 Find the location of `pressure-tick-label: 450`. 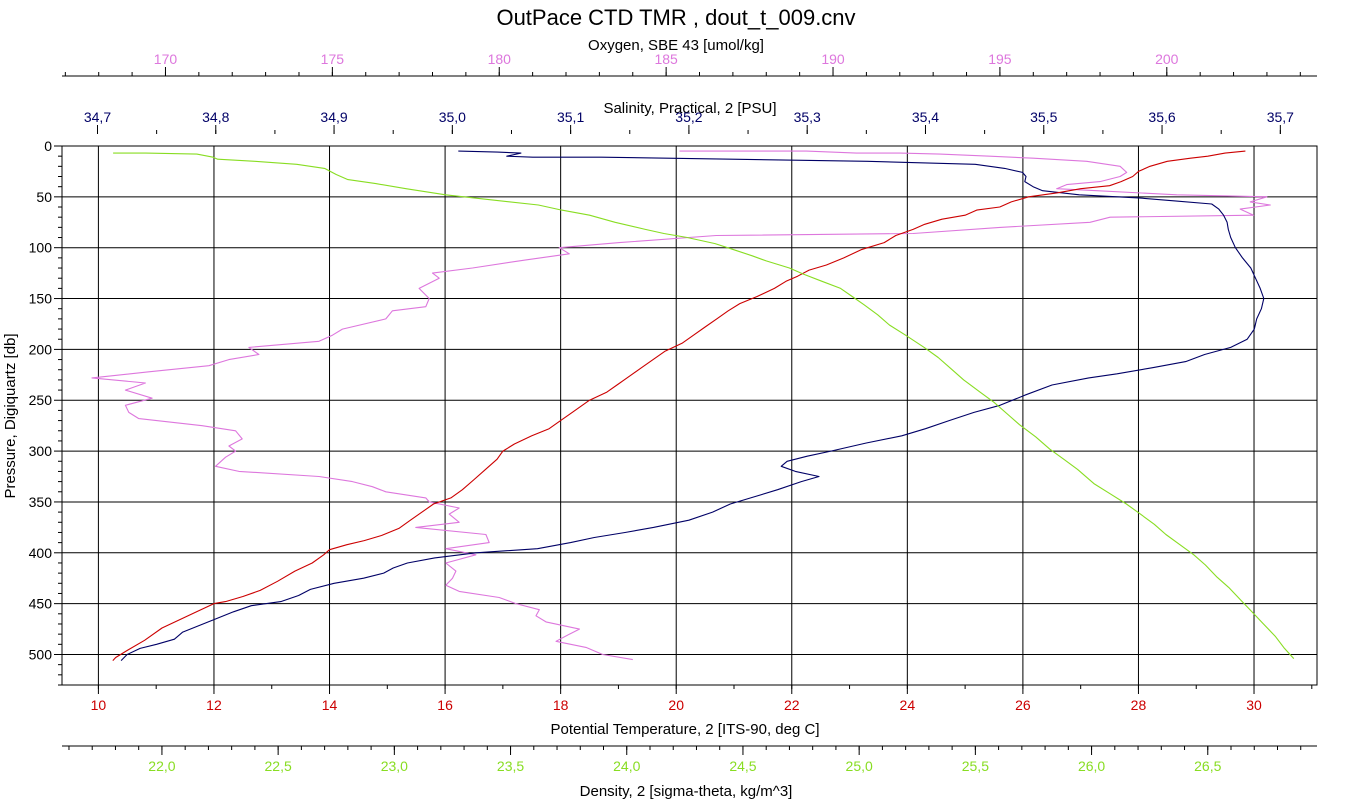

pressure-tick-label: 450 is located at coordinates (41, 604).